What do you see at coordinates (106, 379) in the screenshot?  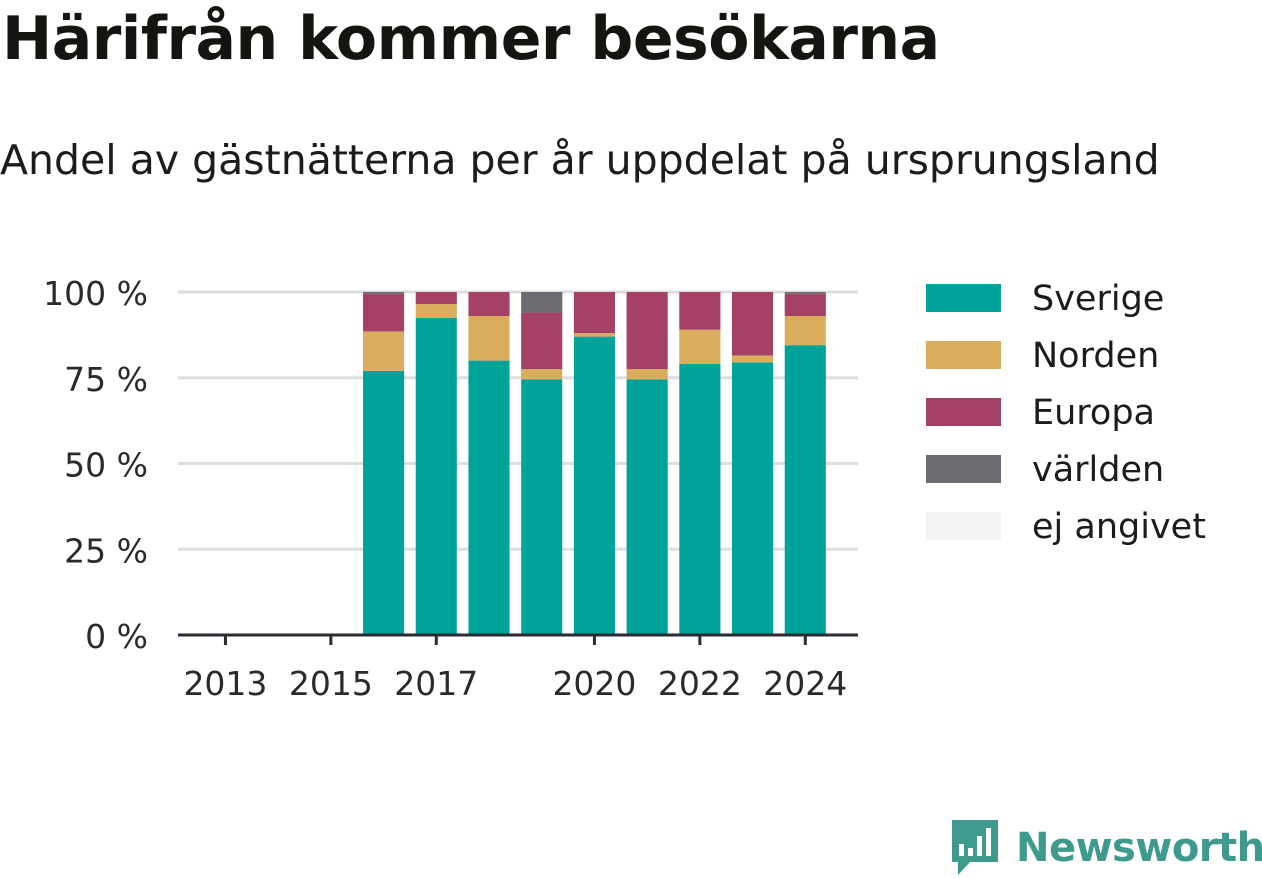 I see `y-tick-label: 75 %` at bounding box center [106, 379].